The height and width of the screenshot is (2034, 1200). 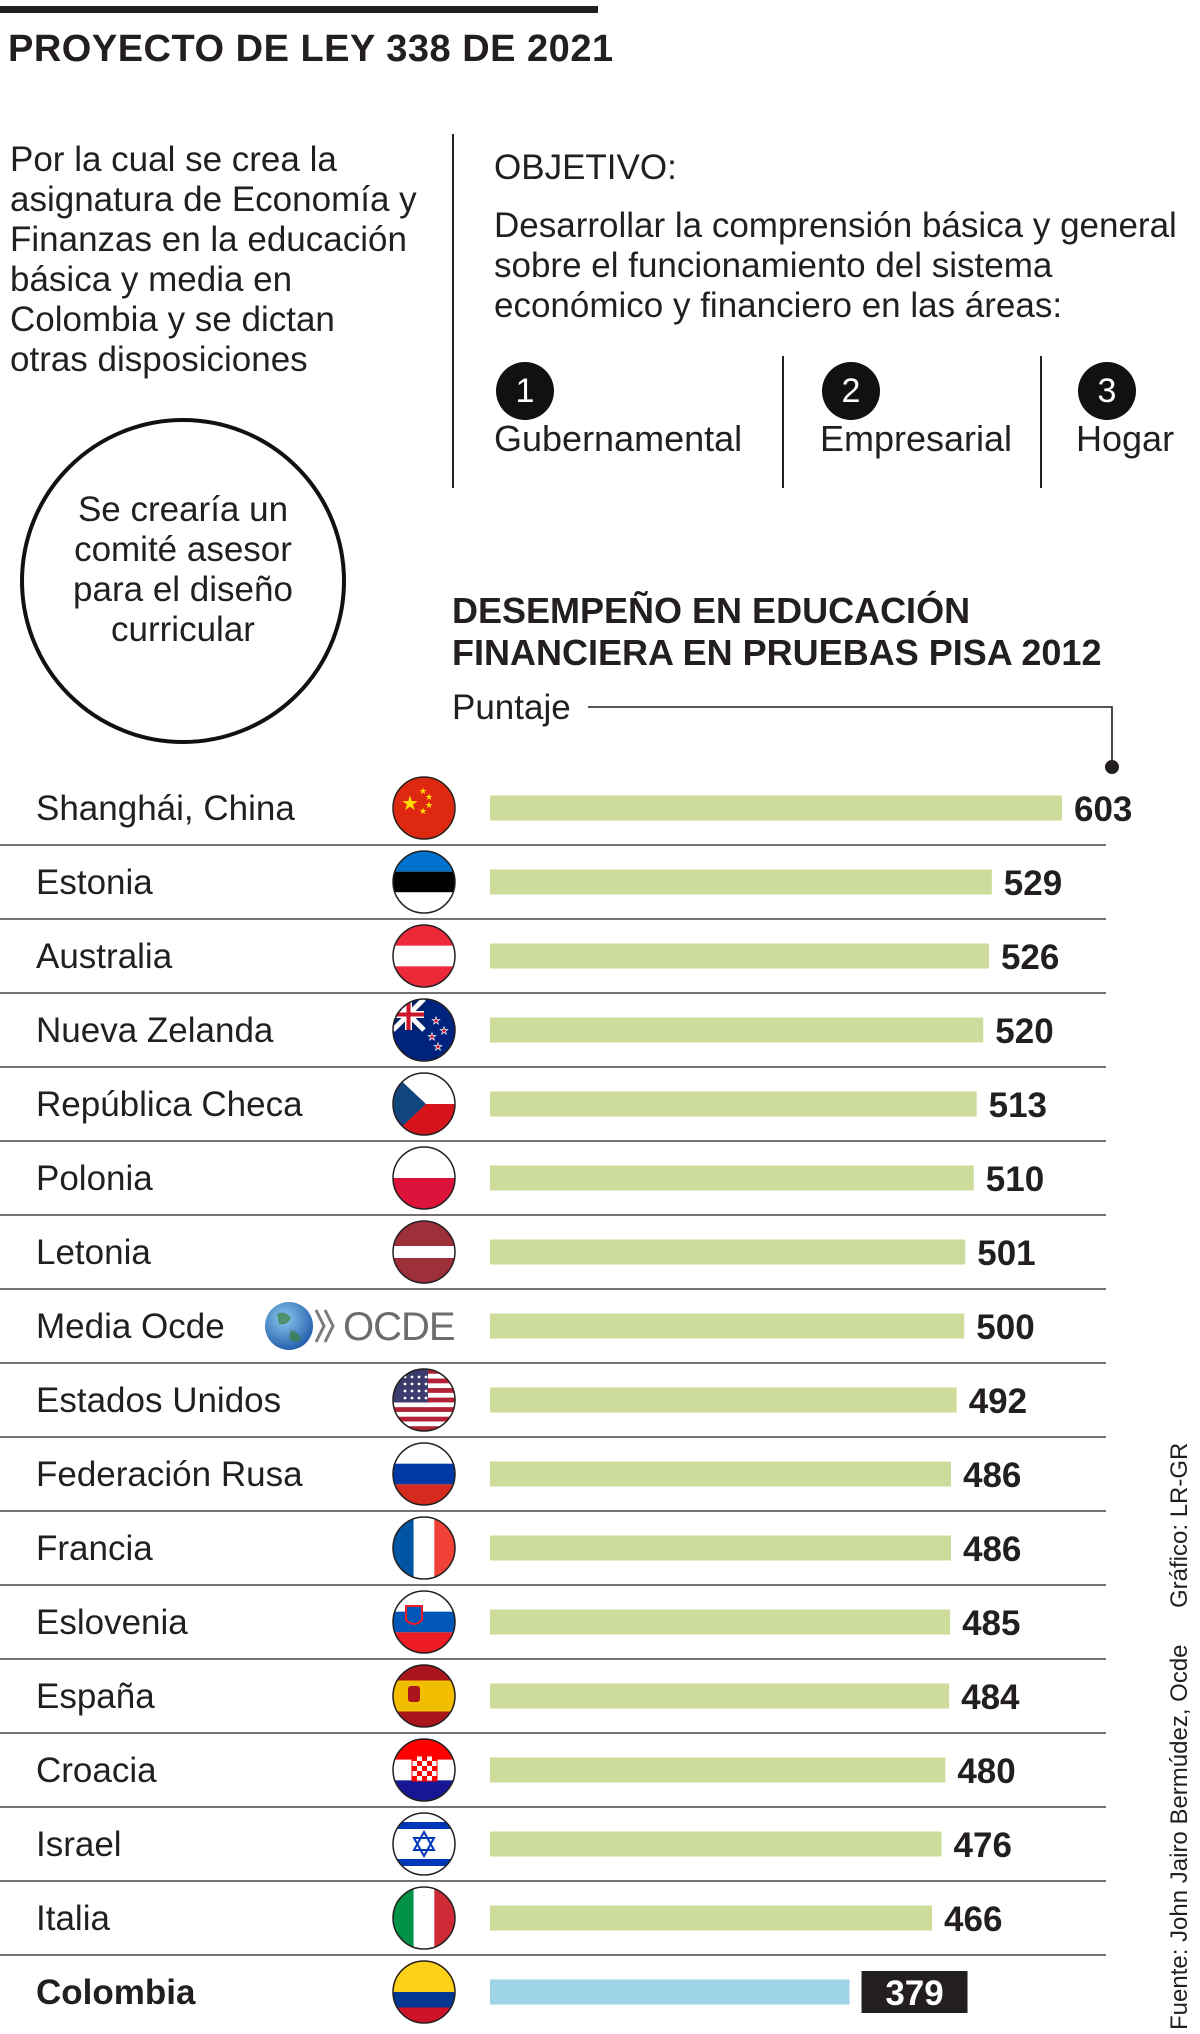 What do you see at coordinates (299, 9) in the screenshot?
I see `top-rule` at bounding box center [299, 9].